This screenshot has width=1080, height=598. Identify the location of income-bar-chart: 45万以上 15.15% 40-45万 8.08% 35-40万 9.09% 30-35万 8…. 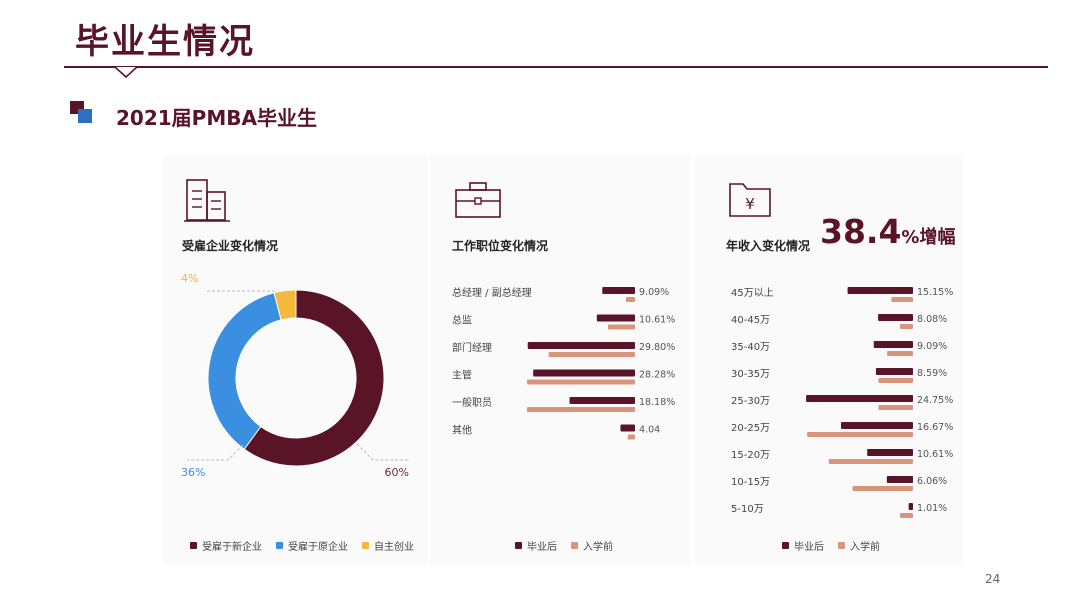
(842, 402).